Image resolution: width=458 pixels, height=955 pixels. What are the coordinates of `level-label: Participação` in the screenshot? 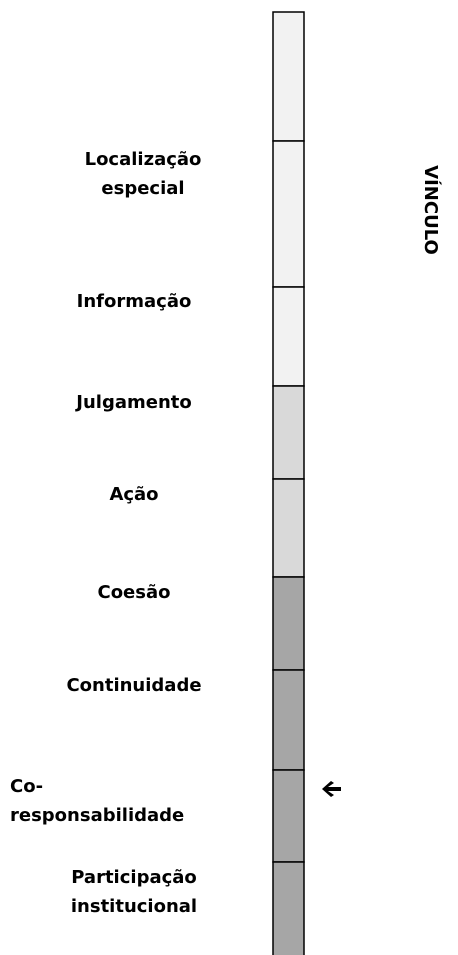 It's located at (134, 877).